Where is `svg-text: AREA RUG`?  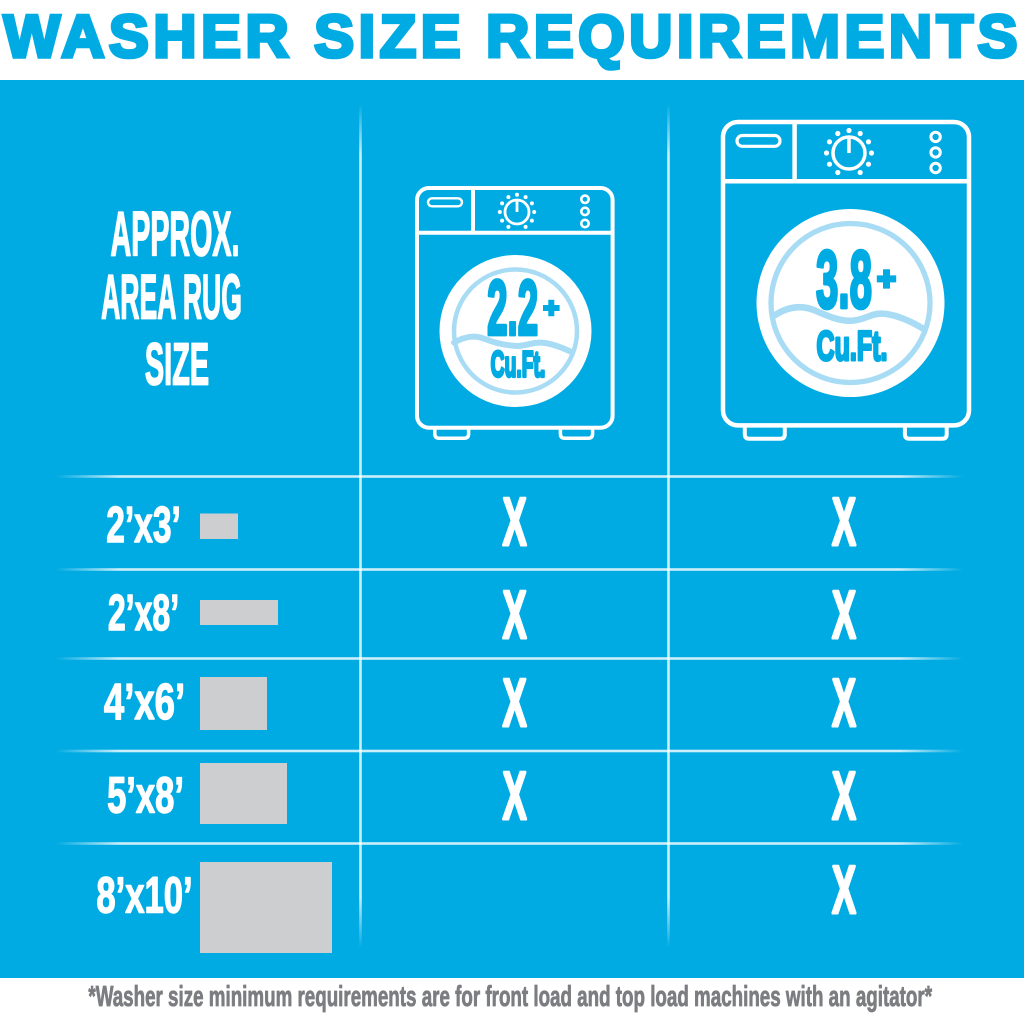 svg-text: AREA RUG is located at coordinates (171, 297).